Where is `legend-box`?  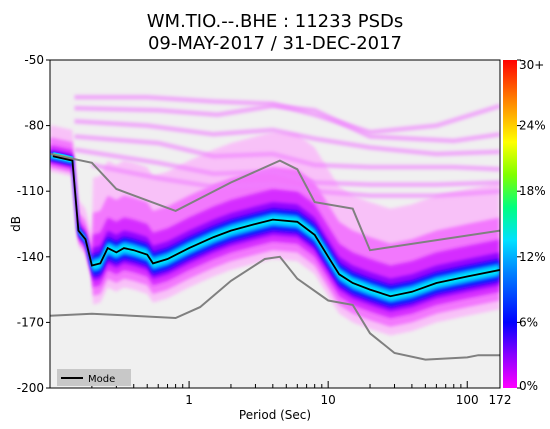 legend-box is located at coordinates (94, 377).